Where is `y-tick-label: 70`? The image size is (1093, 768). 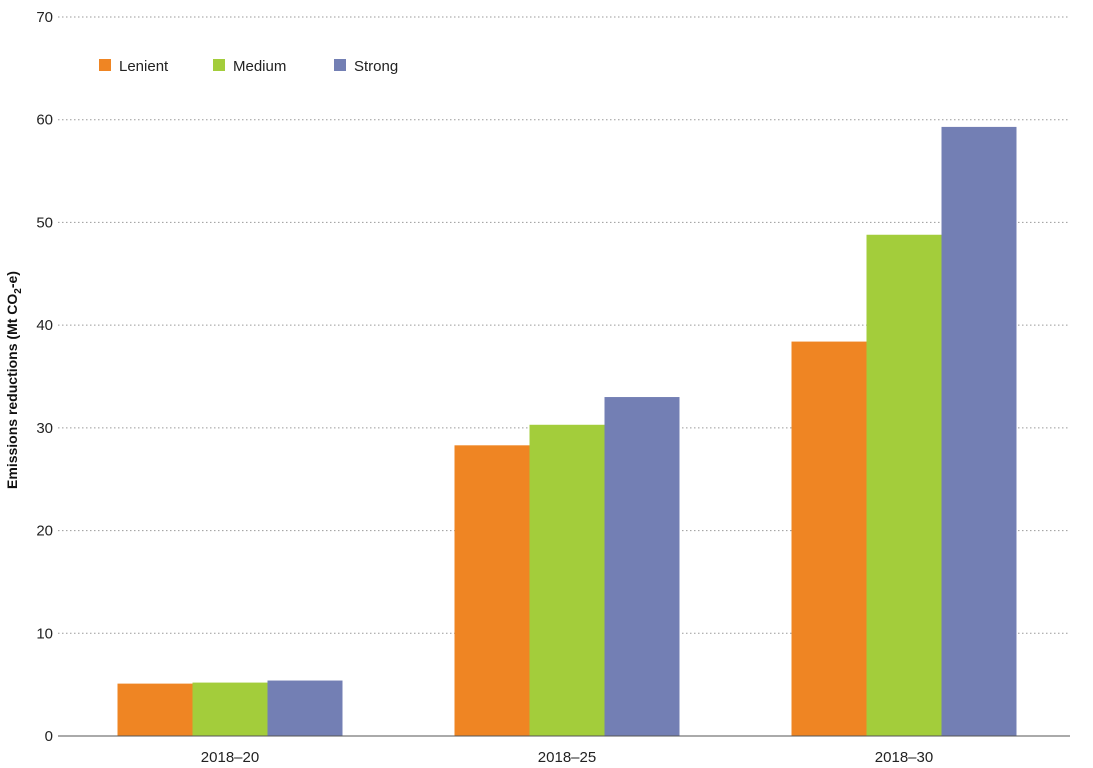 y-tick-label: 70 is located at coordinates (44, 17).